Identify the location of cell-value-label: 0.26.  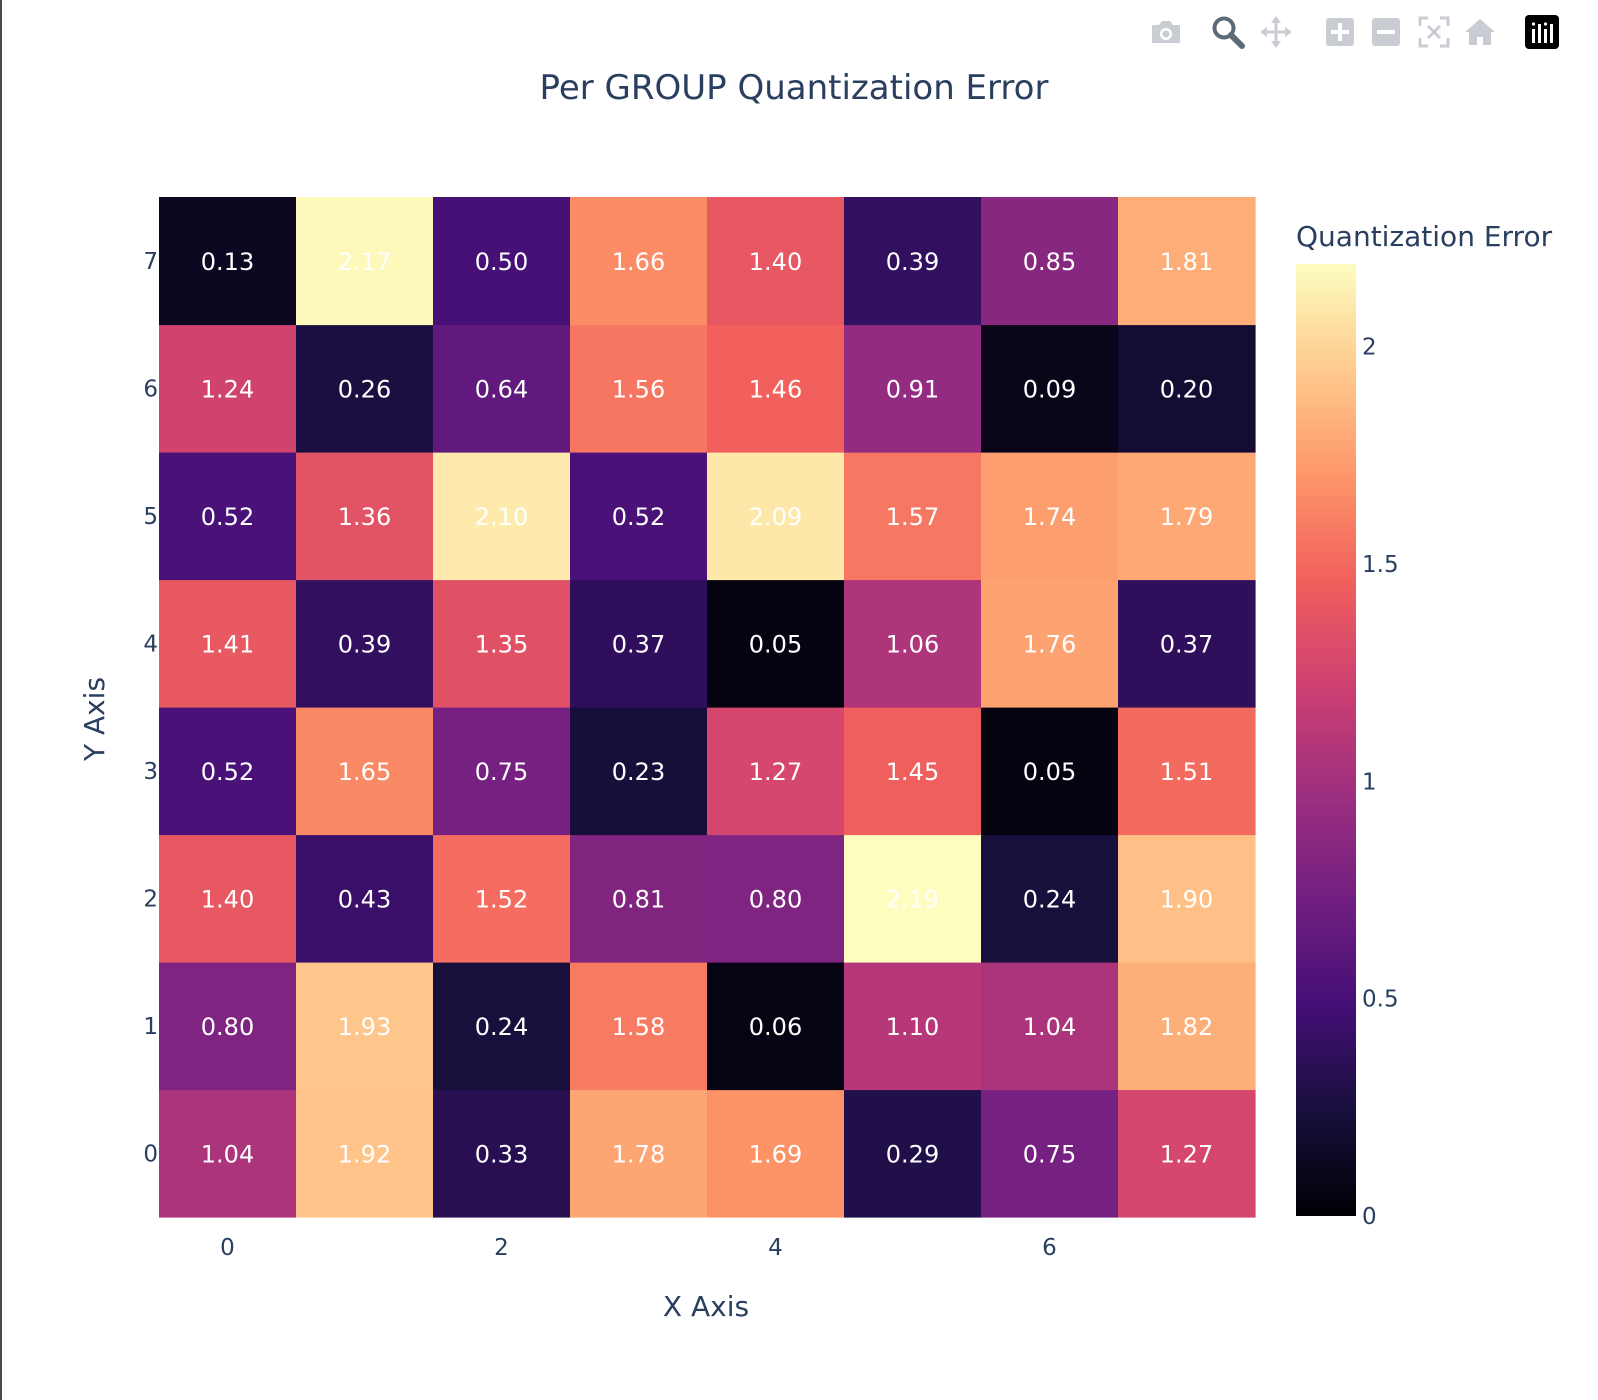
(364, 389).